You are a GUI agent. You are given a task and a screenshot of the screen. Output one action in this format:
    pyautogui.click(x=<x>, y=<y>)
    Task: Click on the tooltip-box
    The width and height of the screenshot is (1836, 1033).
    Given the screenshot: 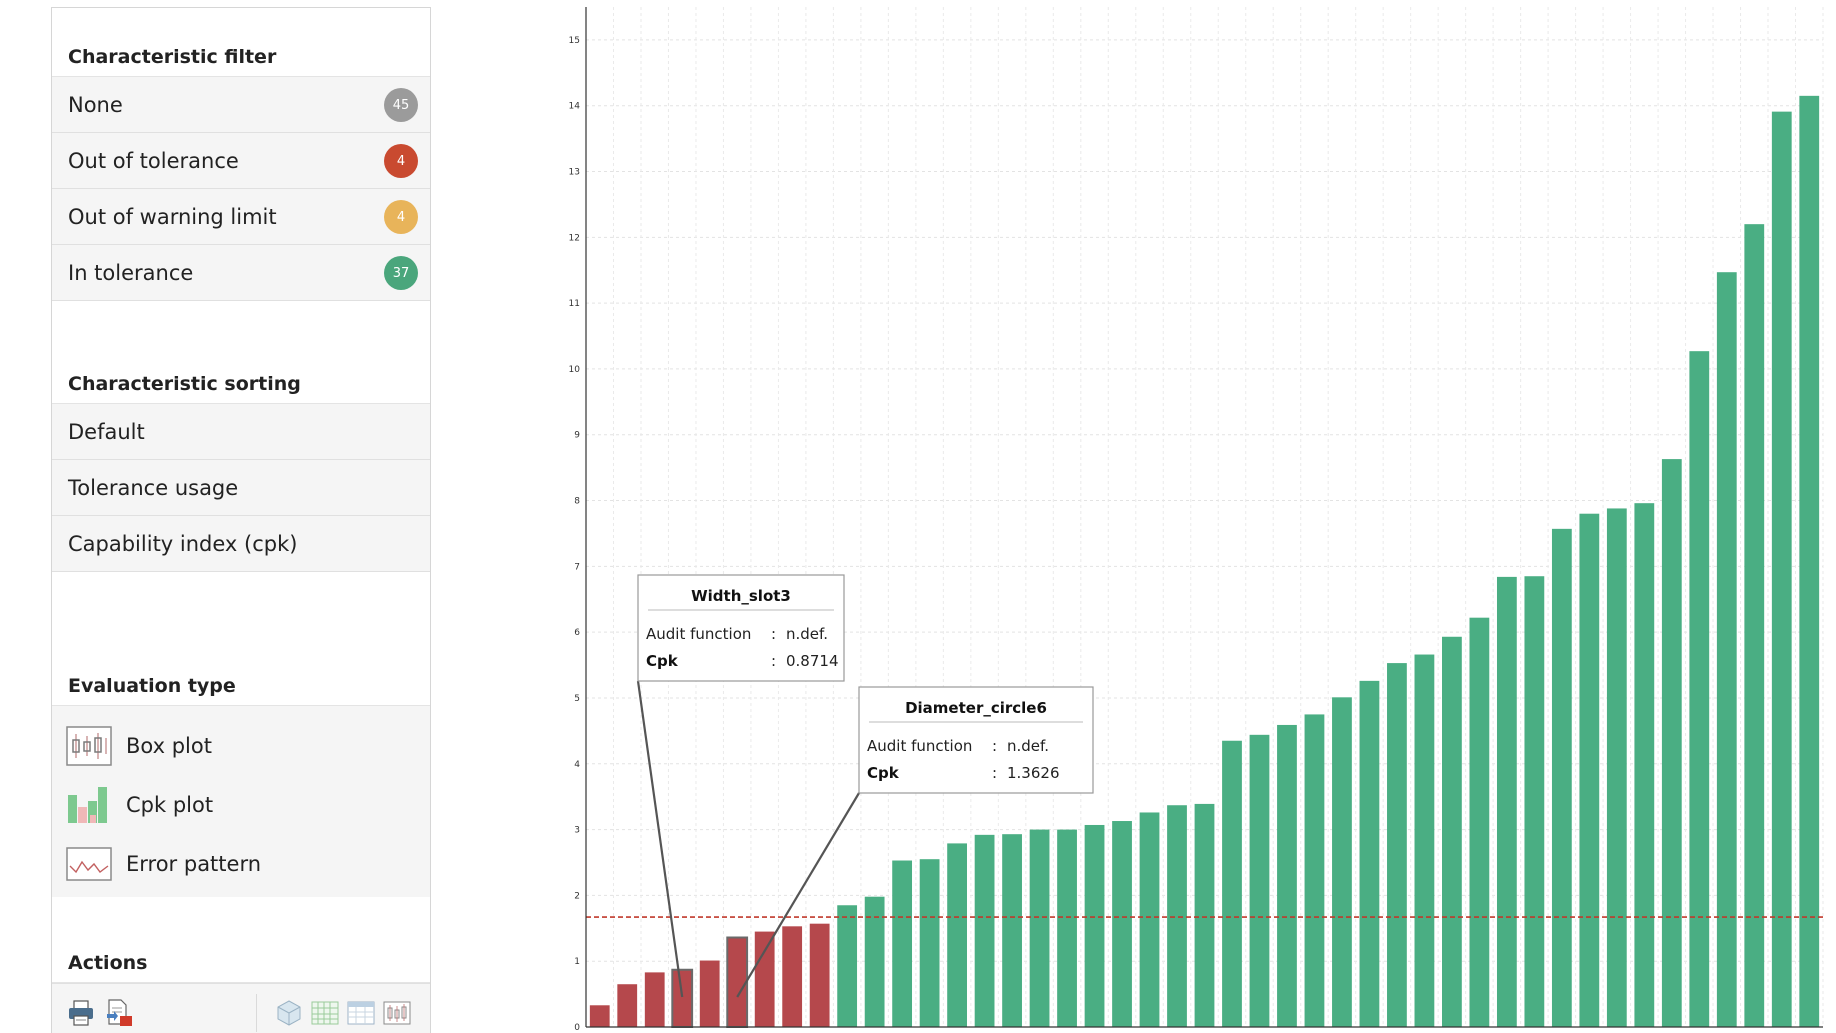 What is the action you would take?
    pyautogui.click(x=976, y=740)
    